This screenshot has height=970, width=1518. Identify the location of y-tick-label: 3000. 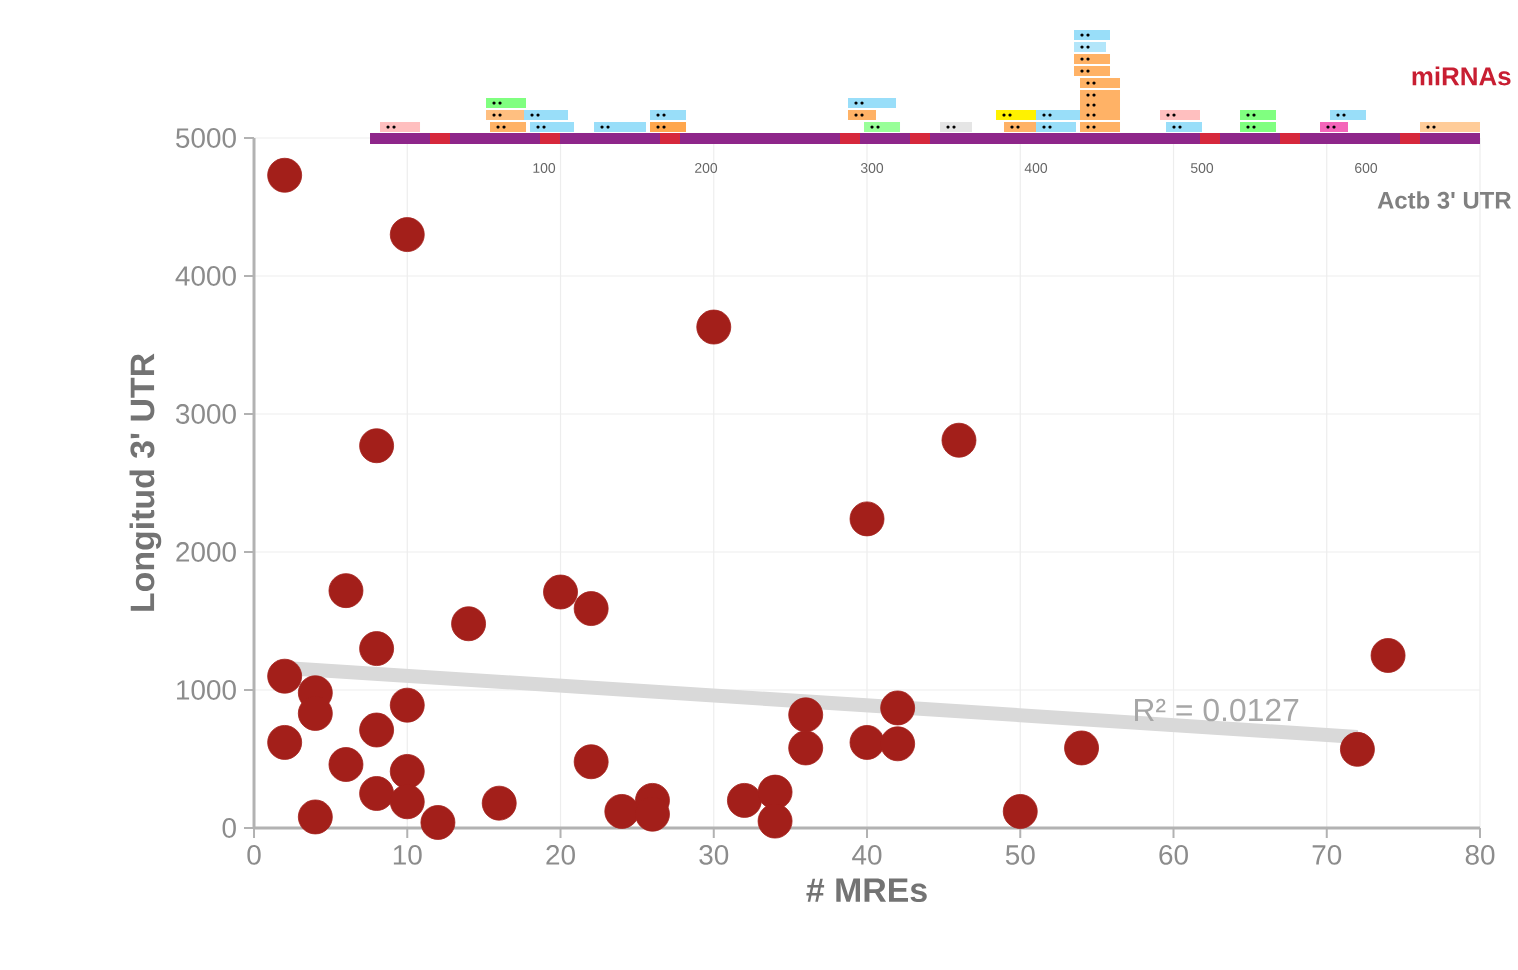
(205, 414).